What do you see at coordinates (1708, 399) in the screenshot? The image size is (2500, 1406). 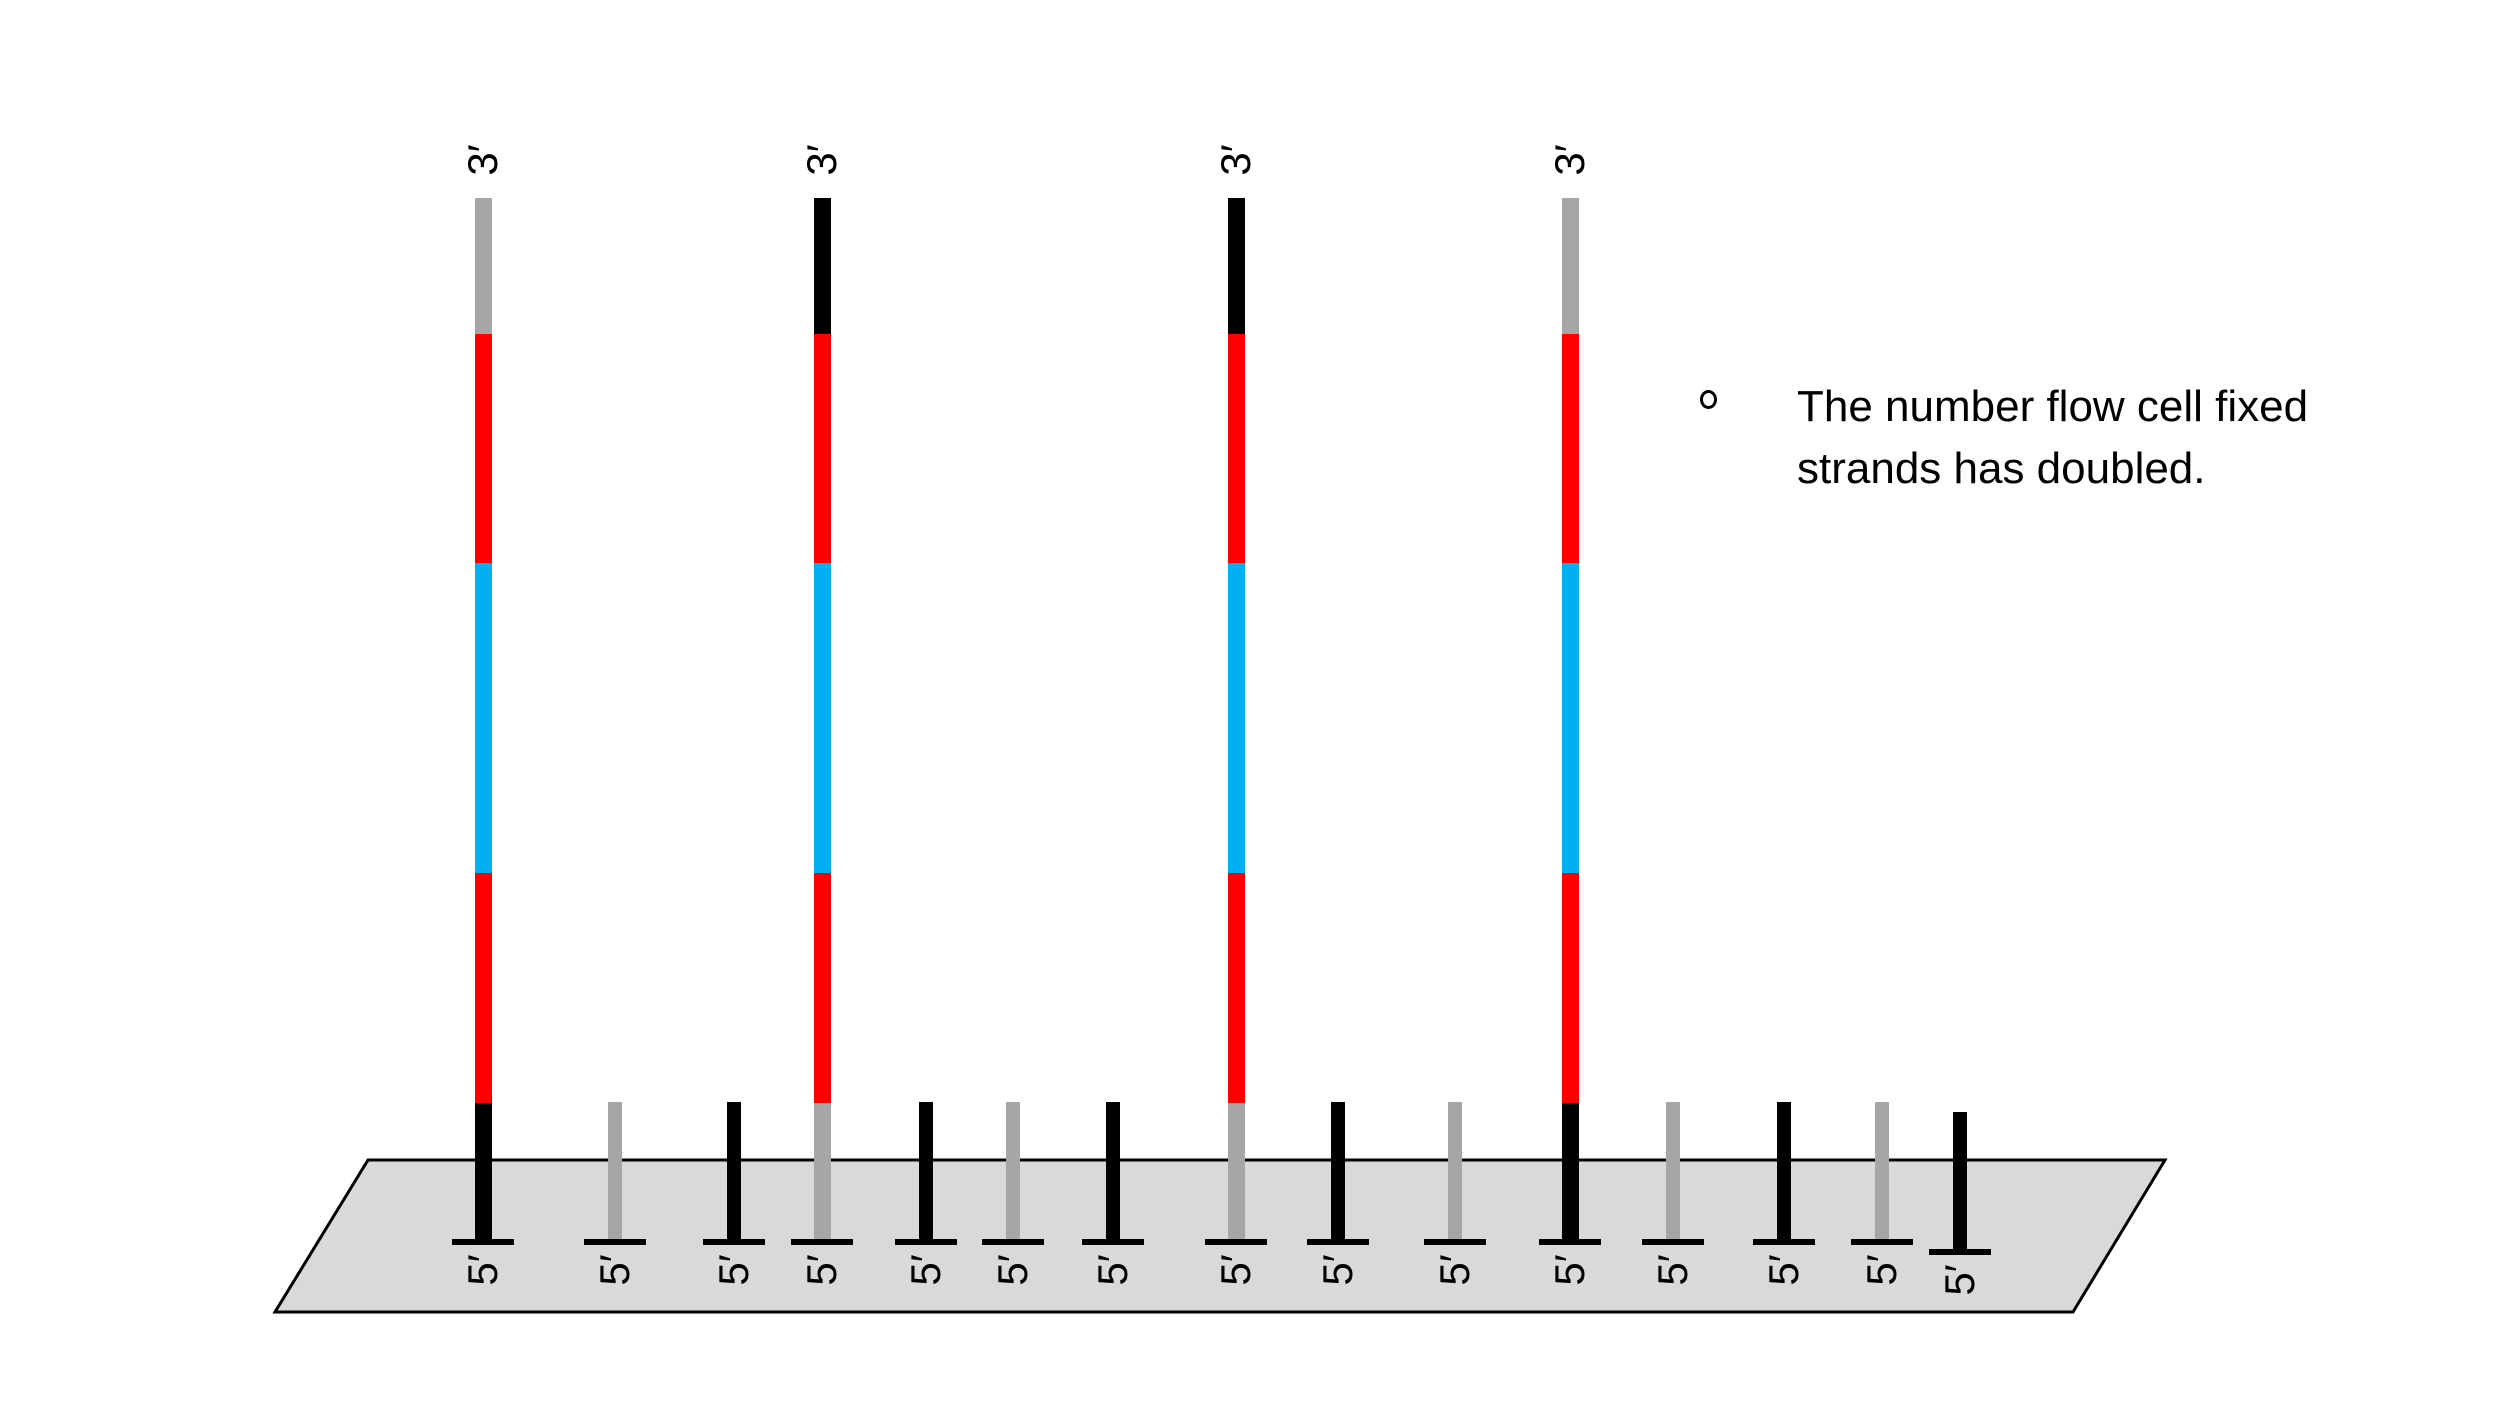 I see `bullet-circle-icon` at bounding box center [1708, 399].